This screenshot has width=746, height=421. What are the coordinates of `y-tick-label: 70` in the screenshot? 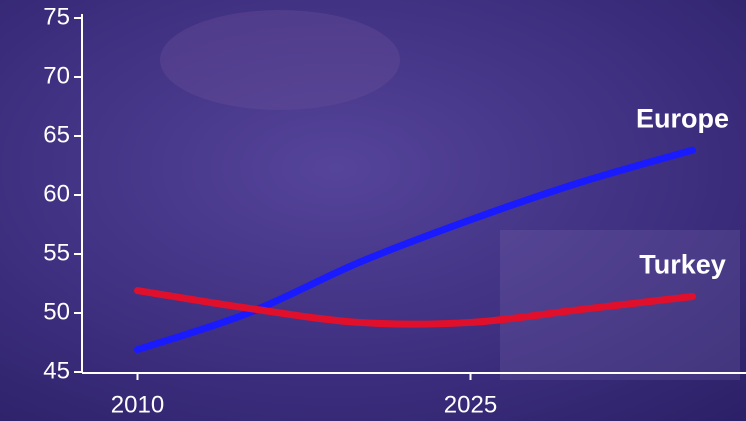 It's located at (56, 75).